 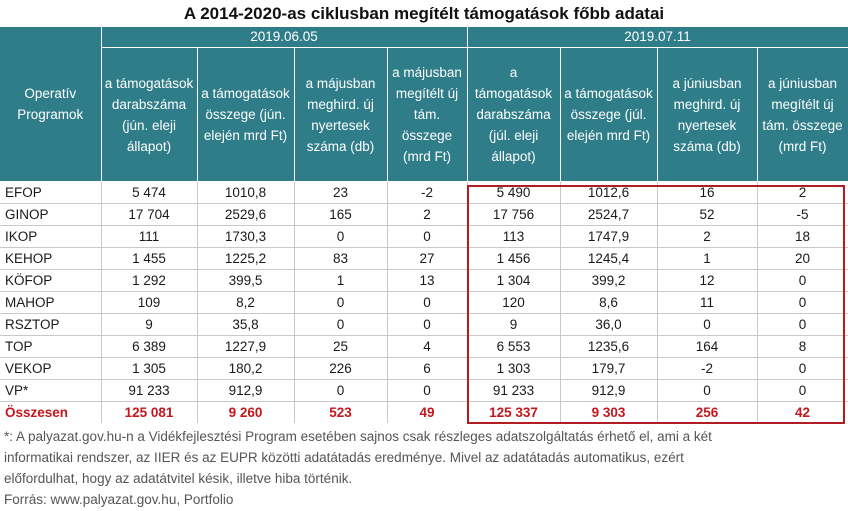 What do you see at coordinates (149, 280) in the screenshot?
I see `table-cell: 1 292` at bounding box center [149, 280].